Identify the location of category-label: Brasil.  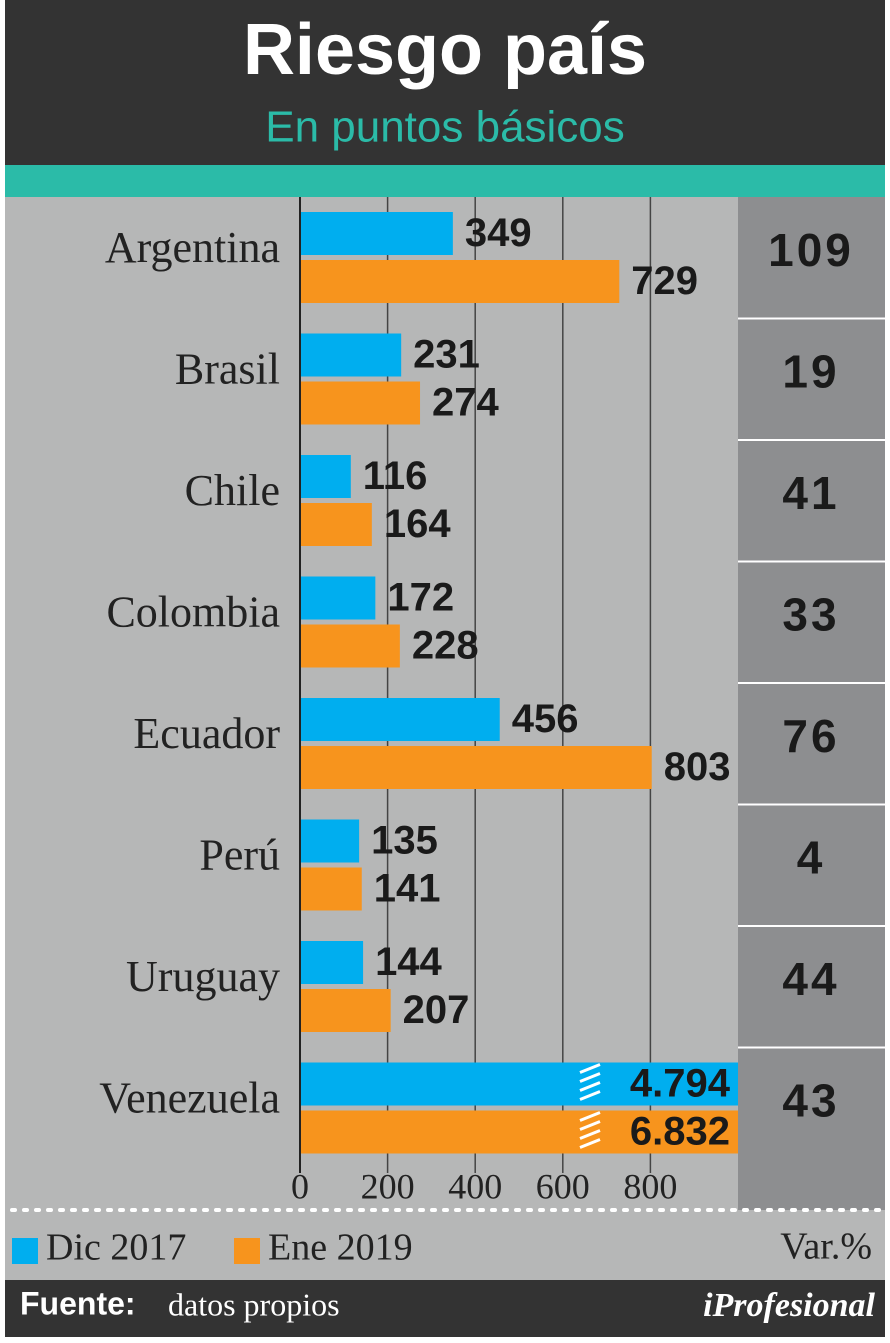
(227, 369).